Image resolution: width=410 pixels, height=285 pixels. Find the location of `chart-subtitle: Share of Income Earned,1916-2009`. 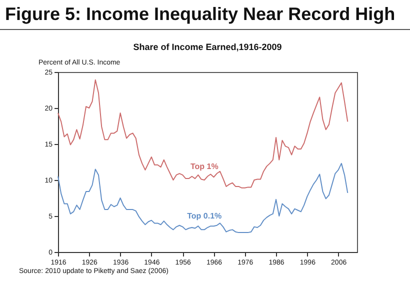

chart-subtitle: Share of Income Earned,1916-2009 is located at coordinates (207, 47).